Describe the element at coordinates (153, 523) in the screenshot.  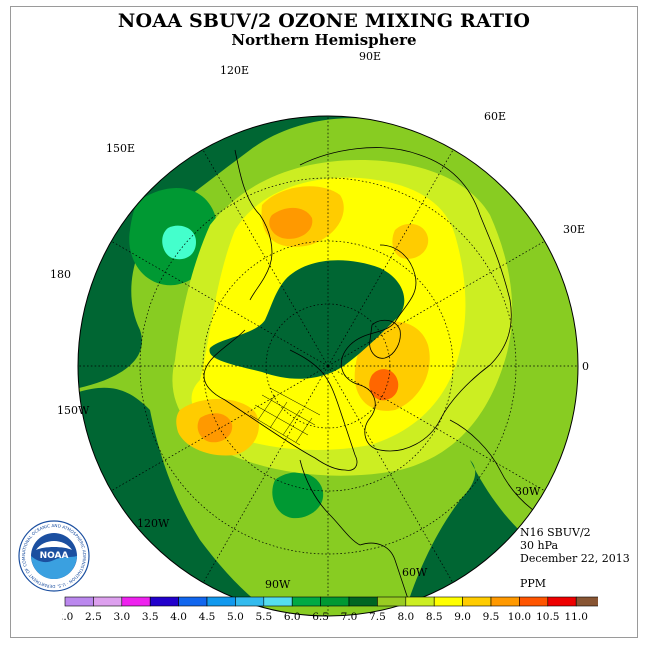
I see `lon-label-120w: 120W` at that location.